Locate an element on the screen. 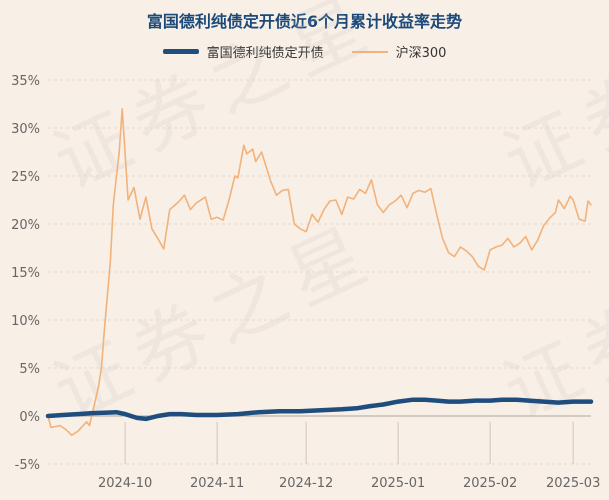  y-tick-label: 0% is located at coordinates (29, 417).